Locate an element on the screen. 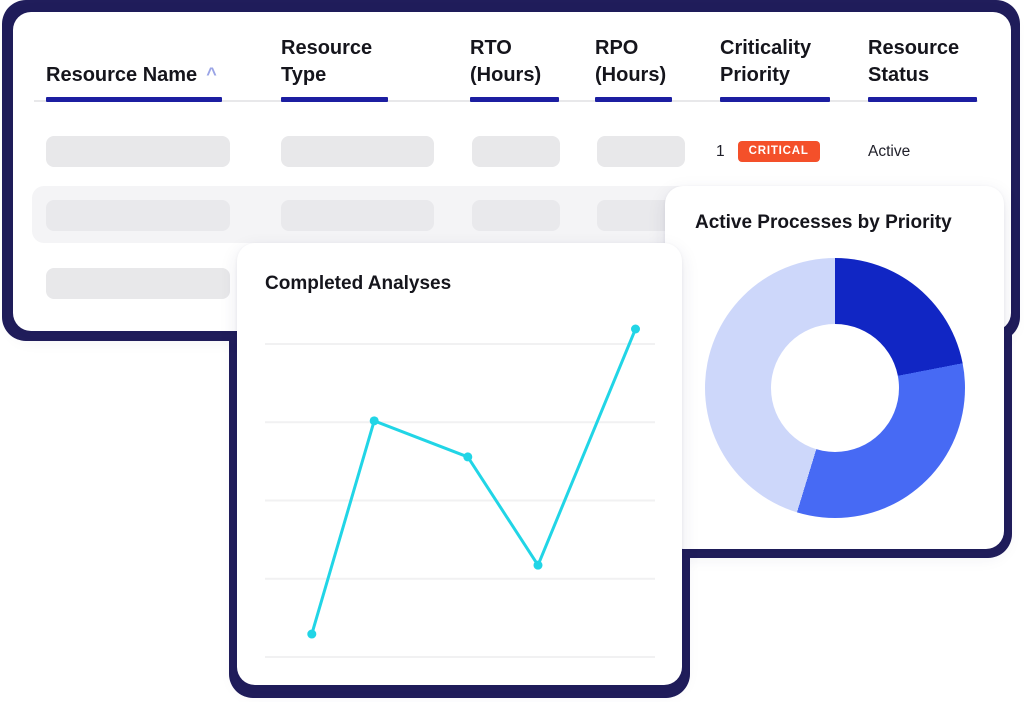 This screenshot has height=702, width=1024. column-header-criticality-priority: Criticality Priority is located at coordinates (790, 68).